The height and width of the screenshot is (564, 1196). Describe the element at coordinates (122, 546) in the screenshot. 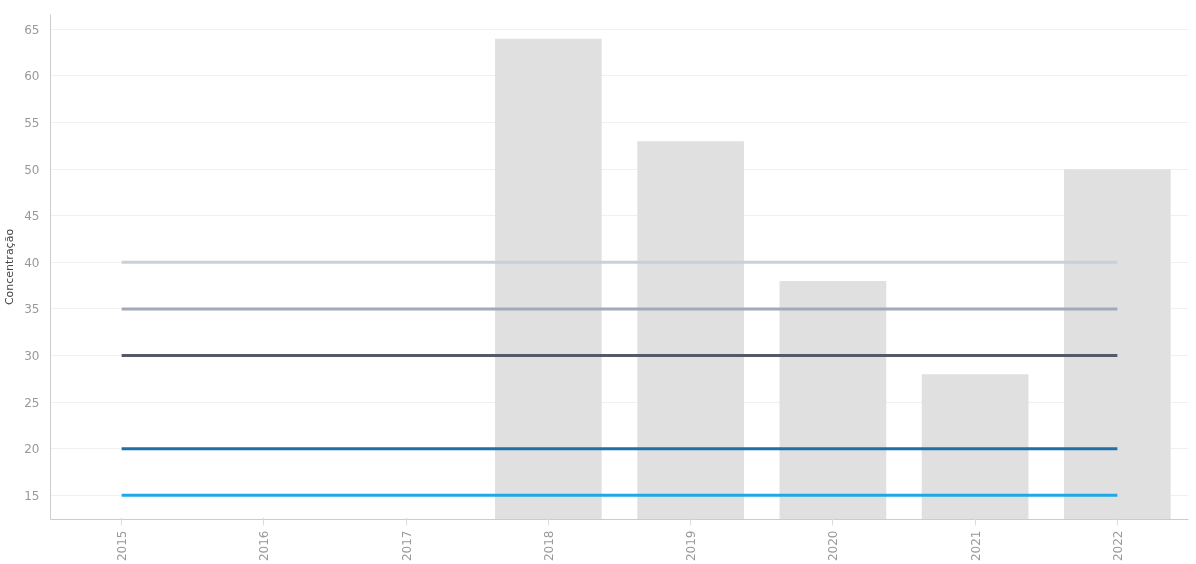

I see `x-tick-label: 2015` at that location.